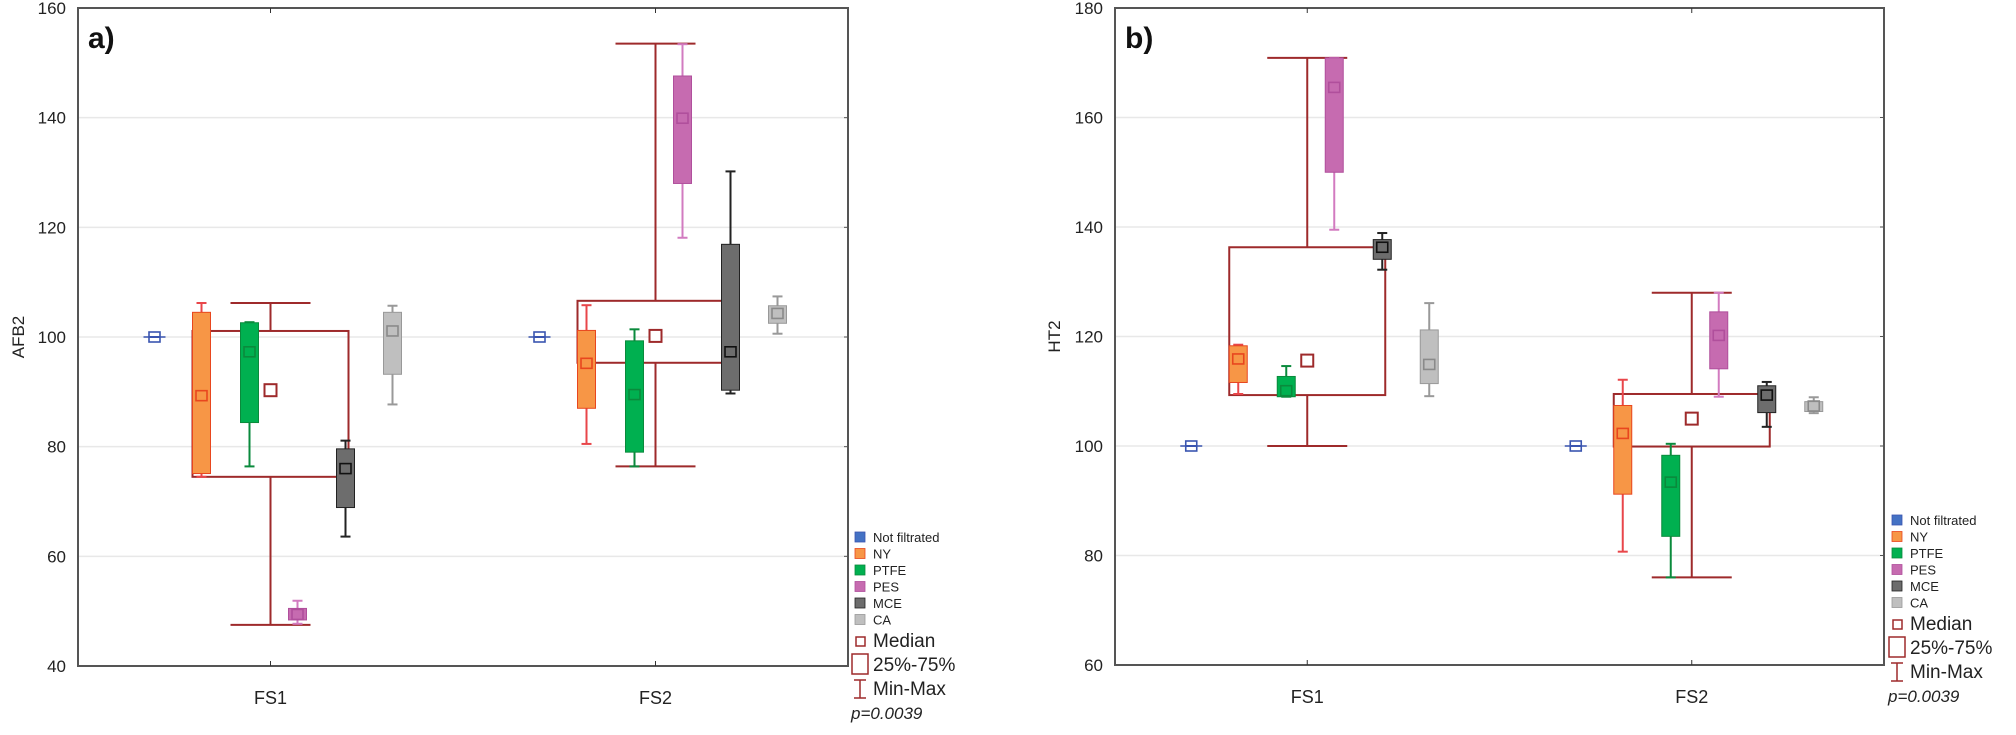 The width and height of the screenshot is (2016, 735). I want to click on y-tick-label: 120, so click(52, 227).